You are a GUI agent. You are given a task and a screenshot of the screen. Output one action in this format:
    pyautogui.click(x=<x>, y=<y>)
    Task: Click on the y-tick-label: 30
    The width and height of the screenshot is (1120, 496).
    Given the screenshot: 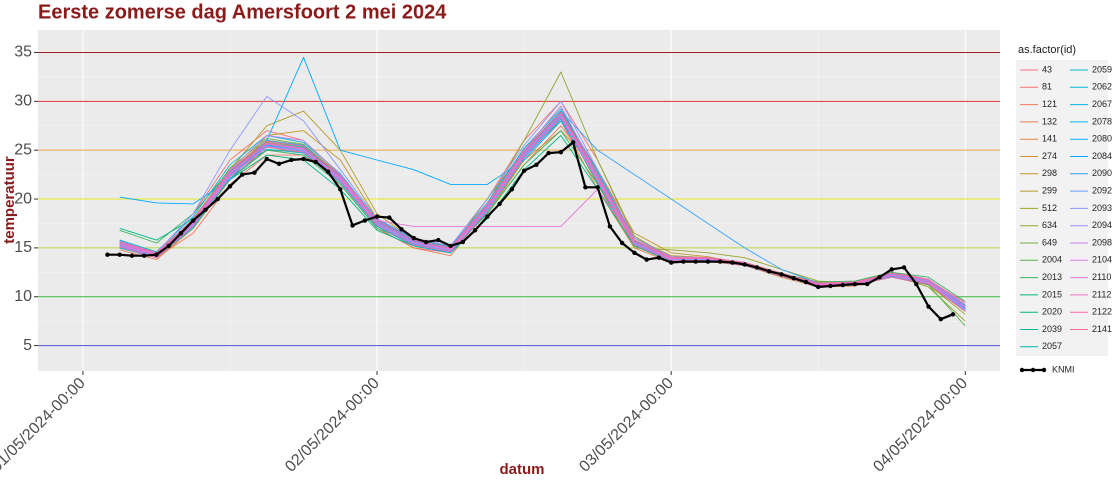 What is the action you would take?
    pyautogui.click(x=23, y=101)
    